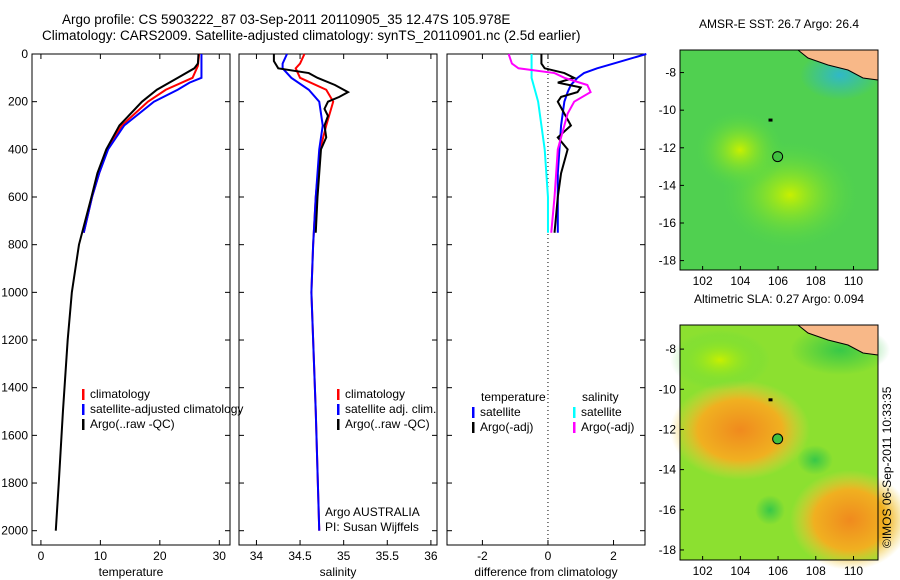  I want to click on series-line-salinity-argo-adj-, so click(549, 143).